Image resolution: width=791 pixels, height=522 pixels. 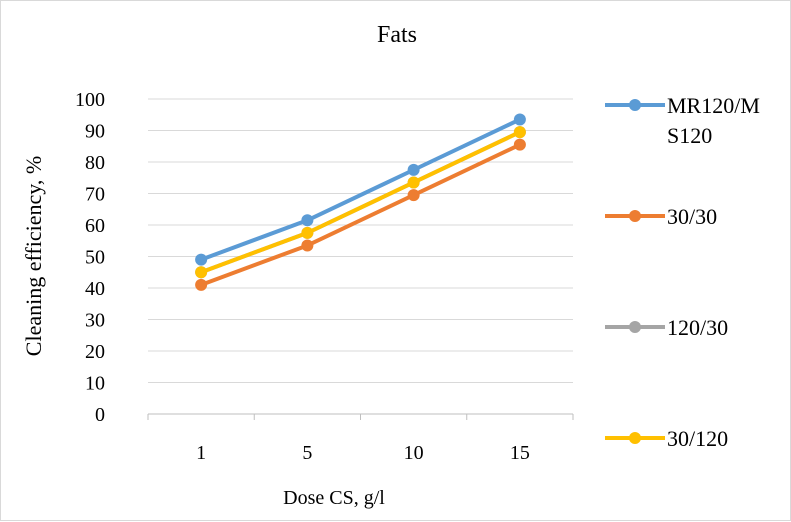 I want to click on x-tick-label: 1, so click(x=201, y=453).